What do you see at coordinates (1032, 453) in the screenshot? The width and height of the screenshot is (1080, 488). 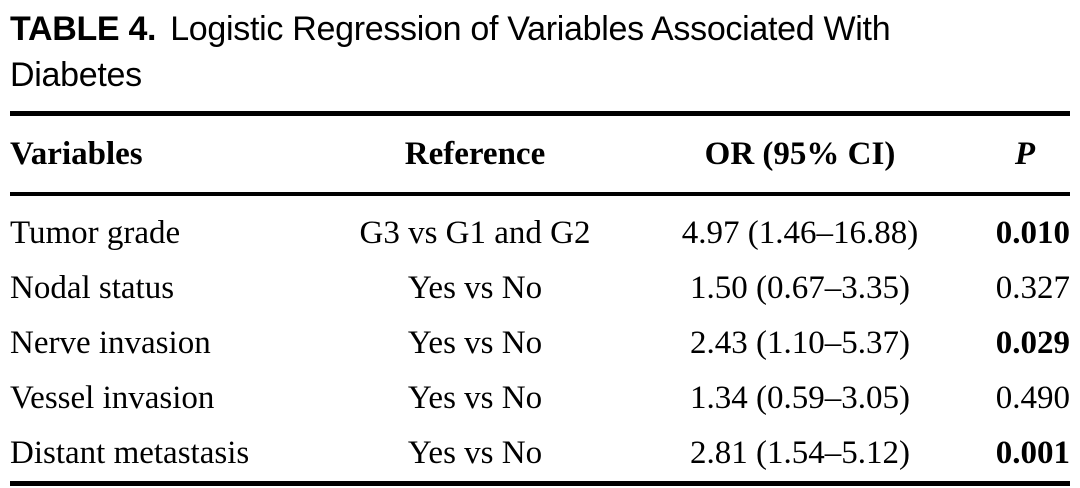 I see `cell-p-value: 0.001` at bounding box center [1032, 453].